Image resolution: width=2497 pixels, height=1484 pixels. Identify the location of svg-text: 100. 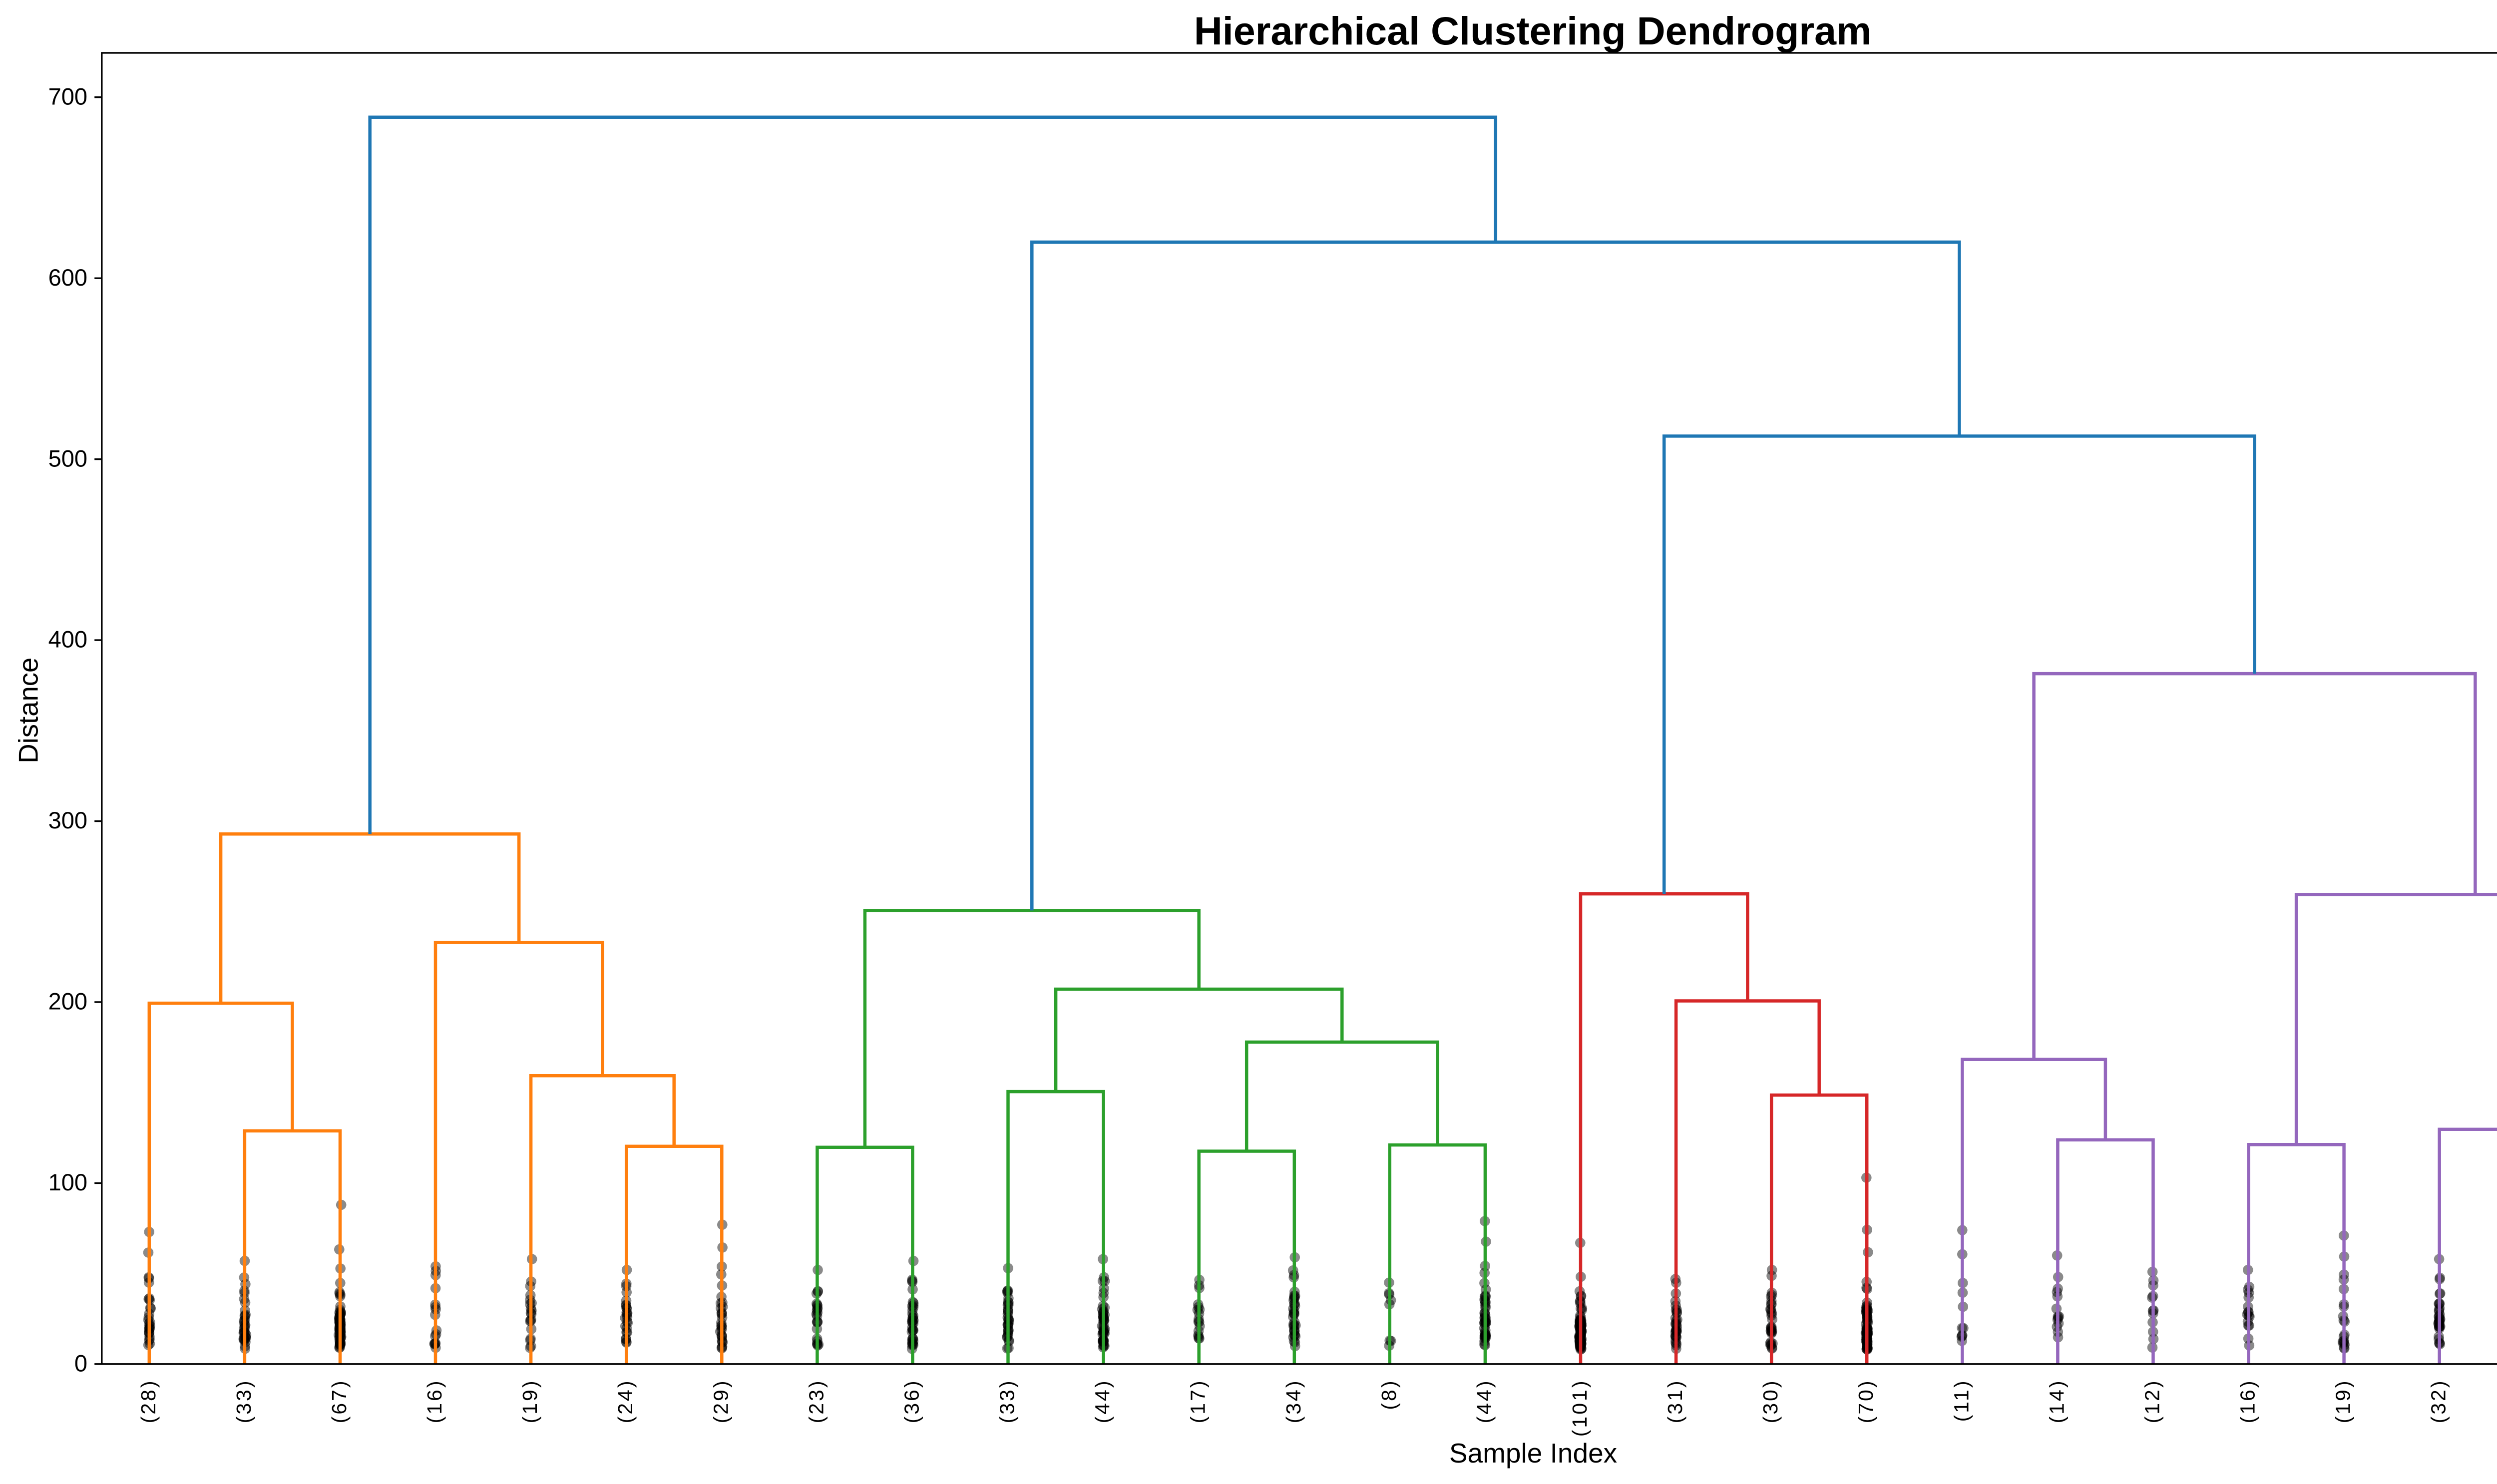
(67, 1182).